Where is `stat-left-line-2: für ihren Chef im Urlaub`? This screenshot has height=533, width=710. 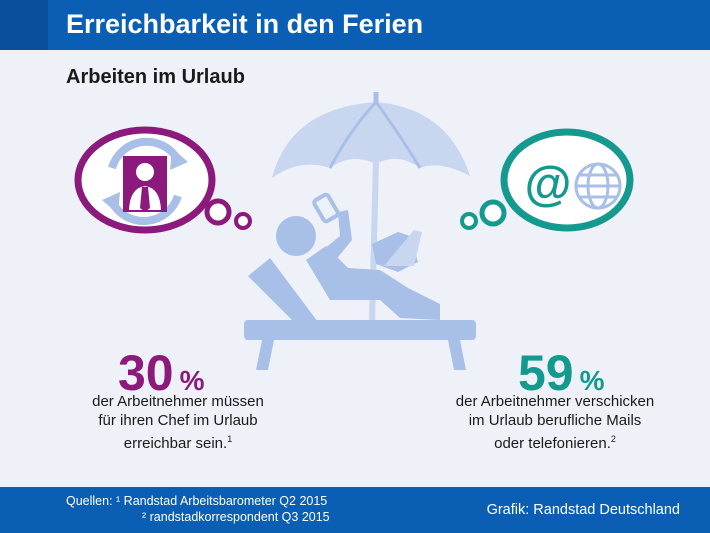
stat-left-line-2: für ihren Chef im Urlaub is located at coordinates (178, 420).